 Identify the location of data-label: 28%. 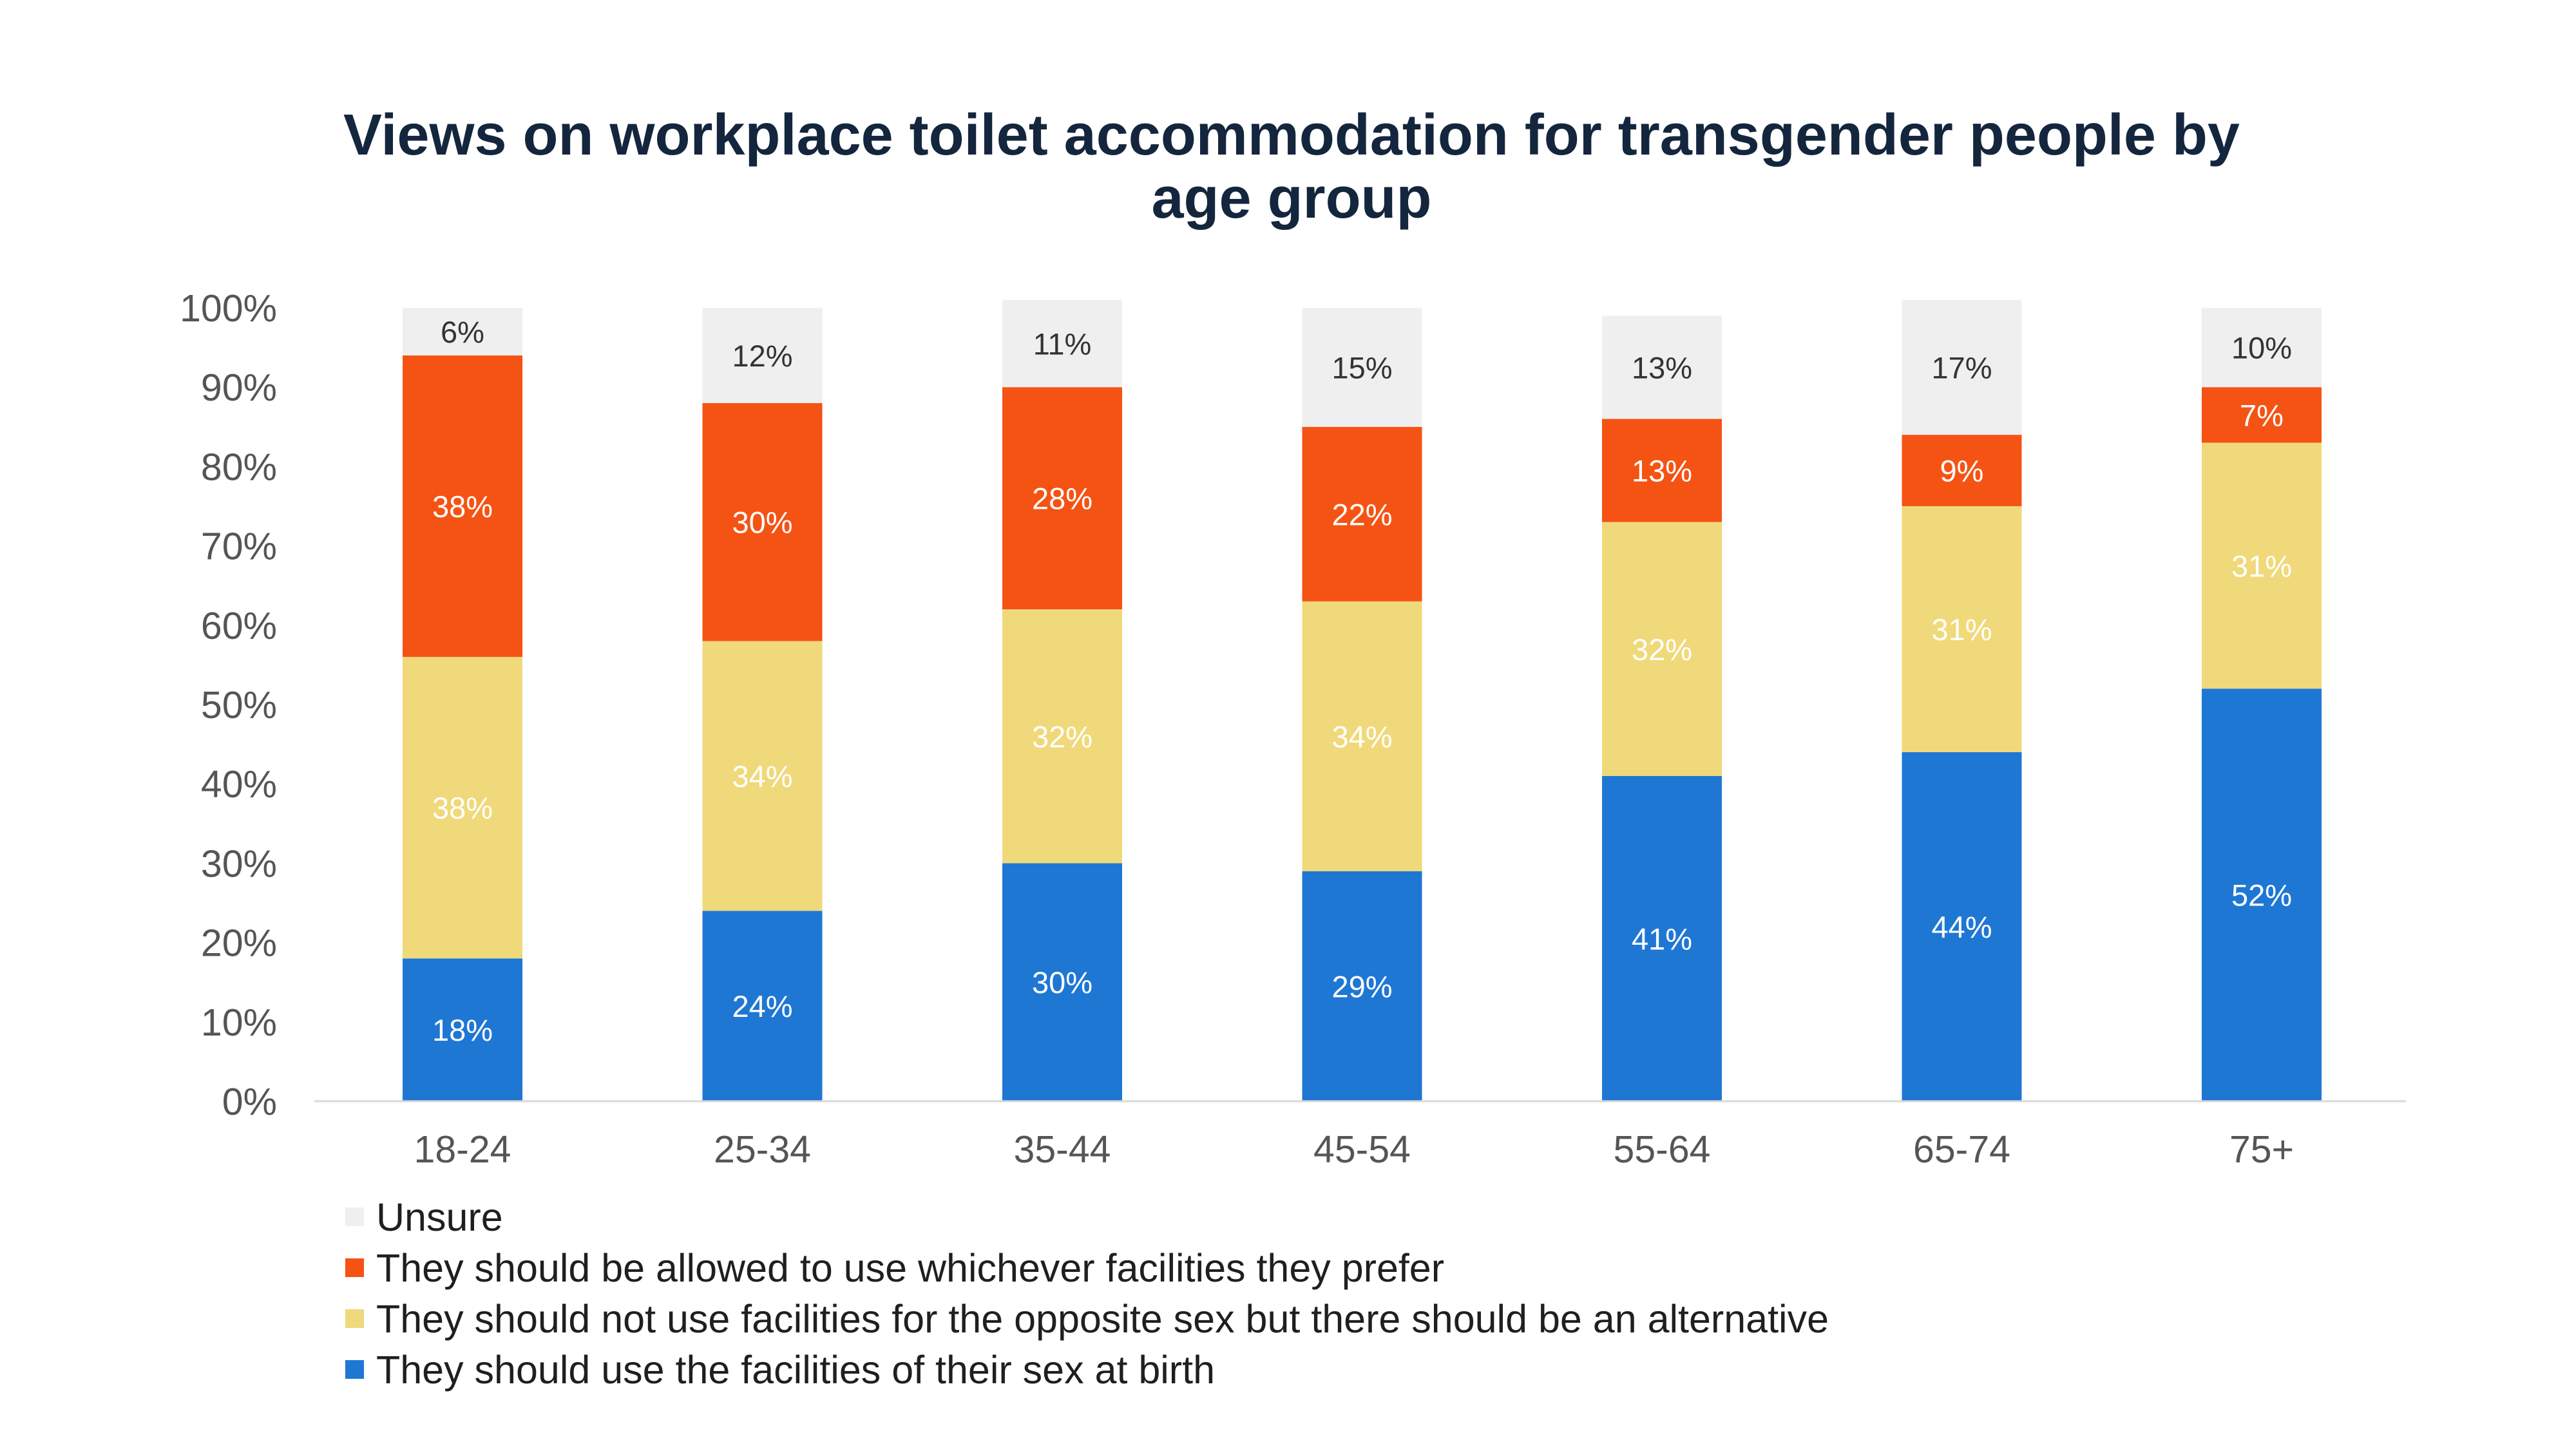
(1062, 499).